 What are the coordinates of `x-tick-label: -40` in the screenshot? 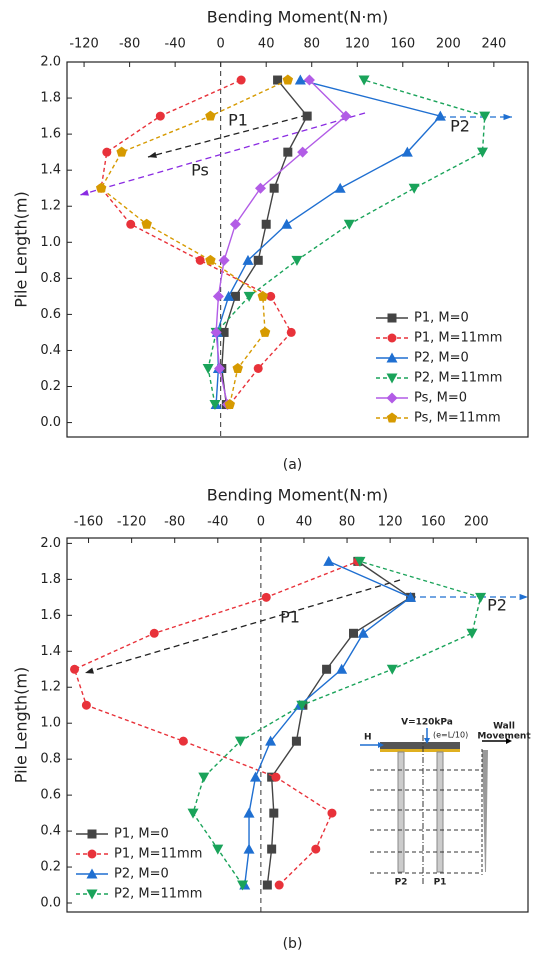 It's located at (175, 44).